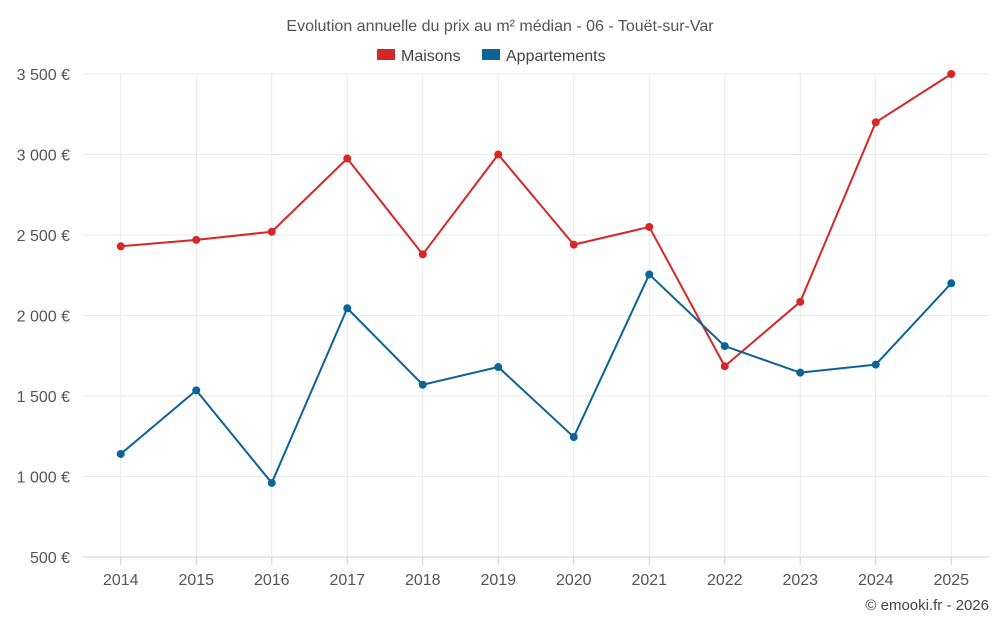 The image size is (1000, 625). What do you see at coordinates (386, 54) in the screenshot?
I see `legend-swatch-maisons` at bounding box center [386, 54].